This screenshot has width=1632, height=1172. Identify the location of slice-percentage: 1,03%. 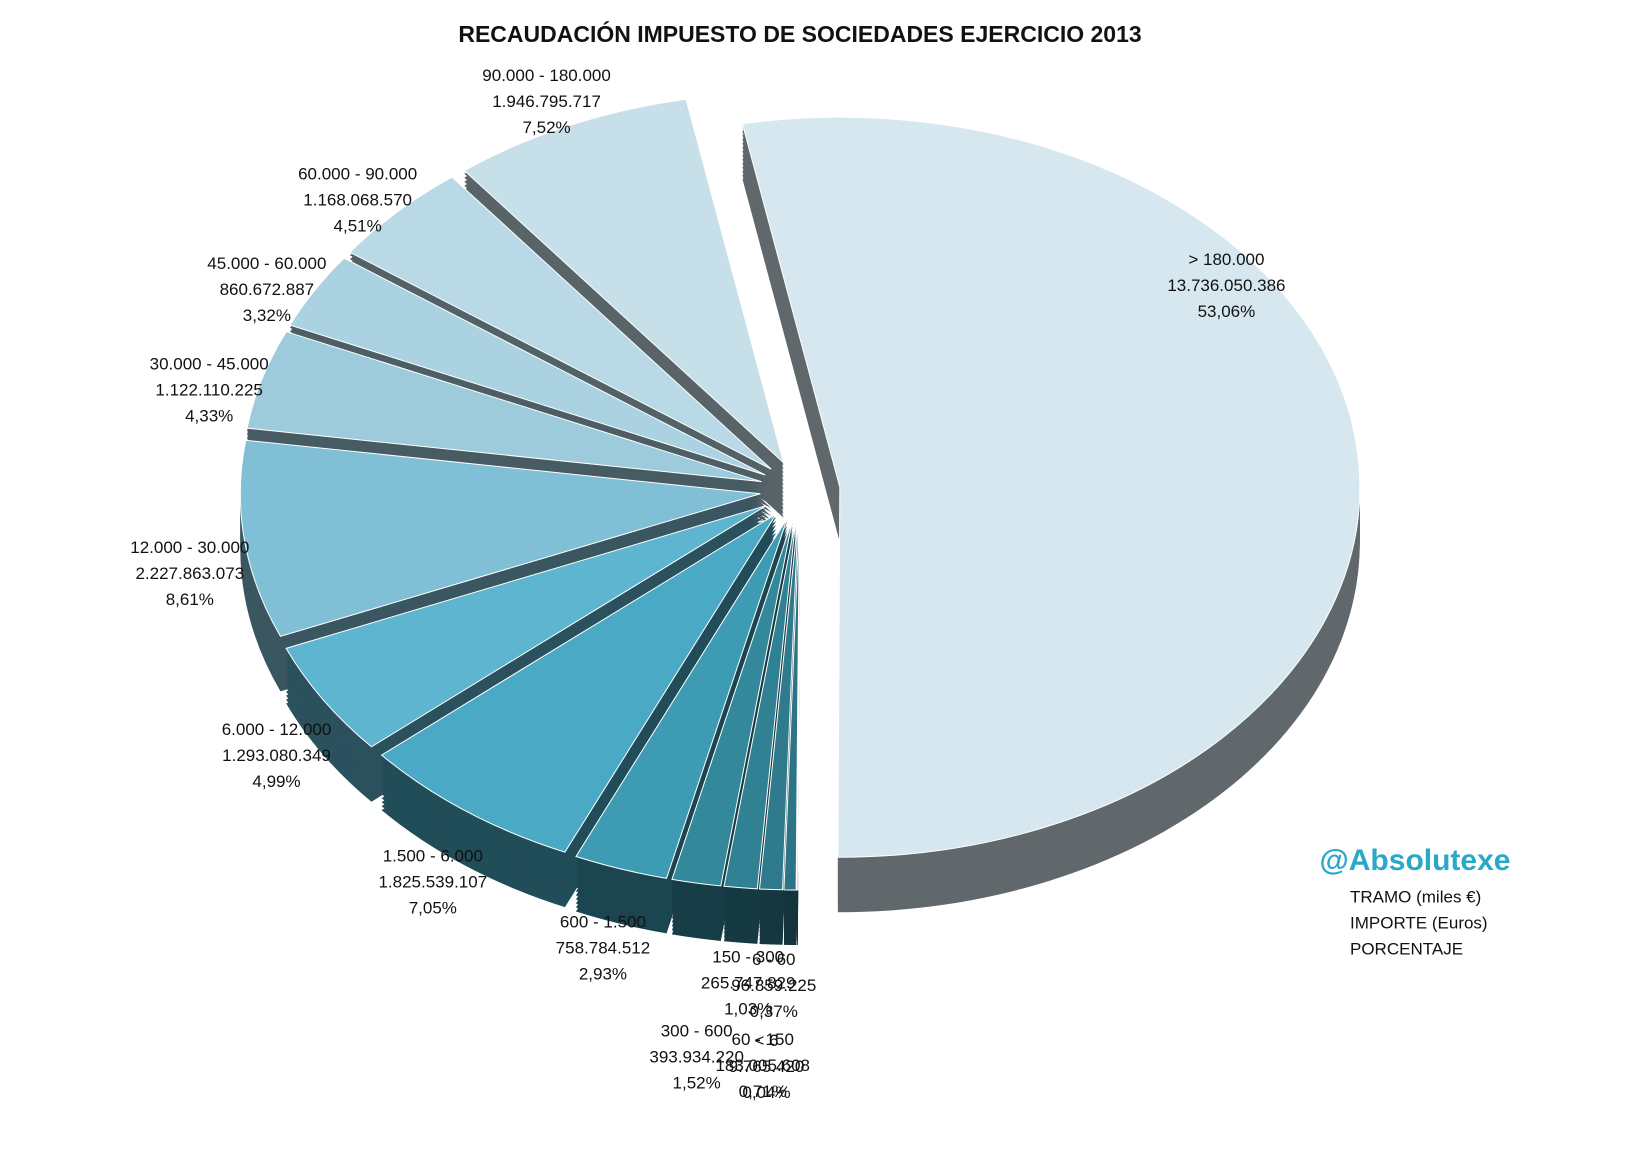
(748, 1008).